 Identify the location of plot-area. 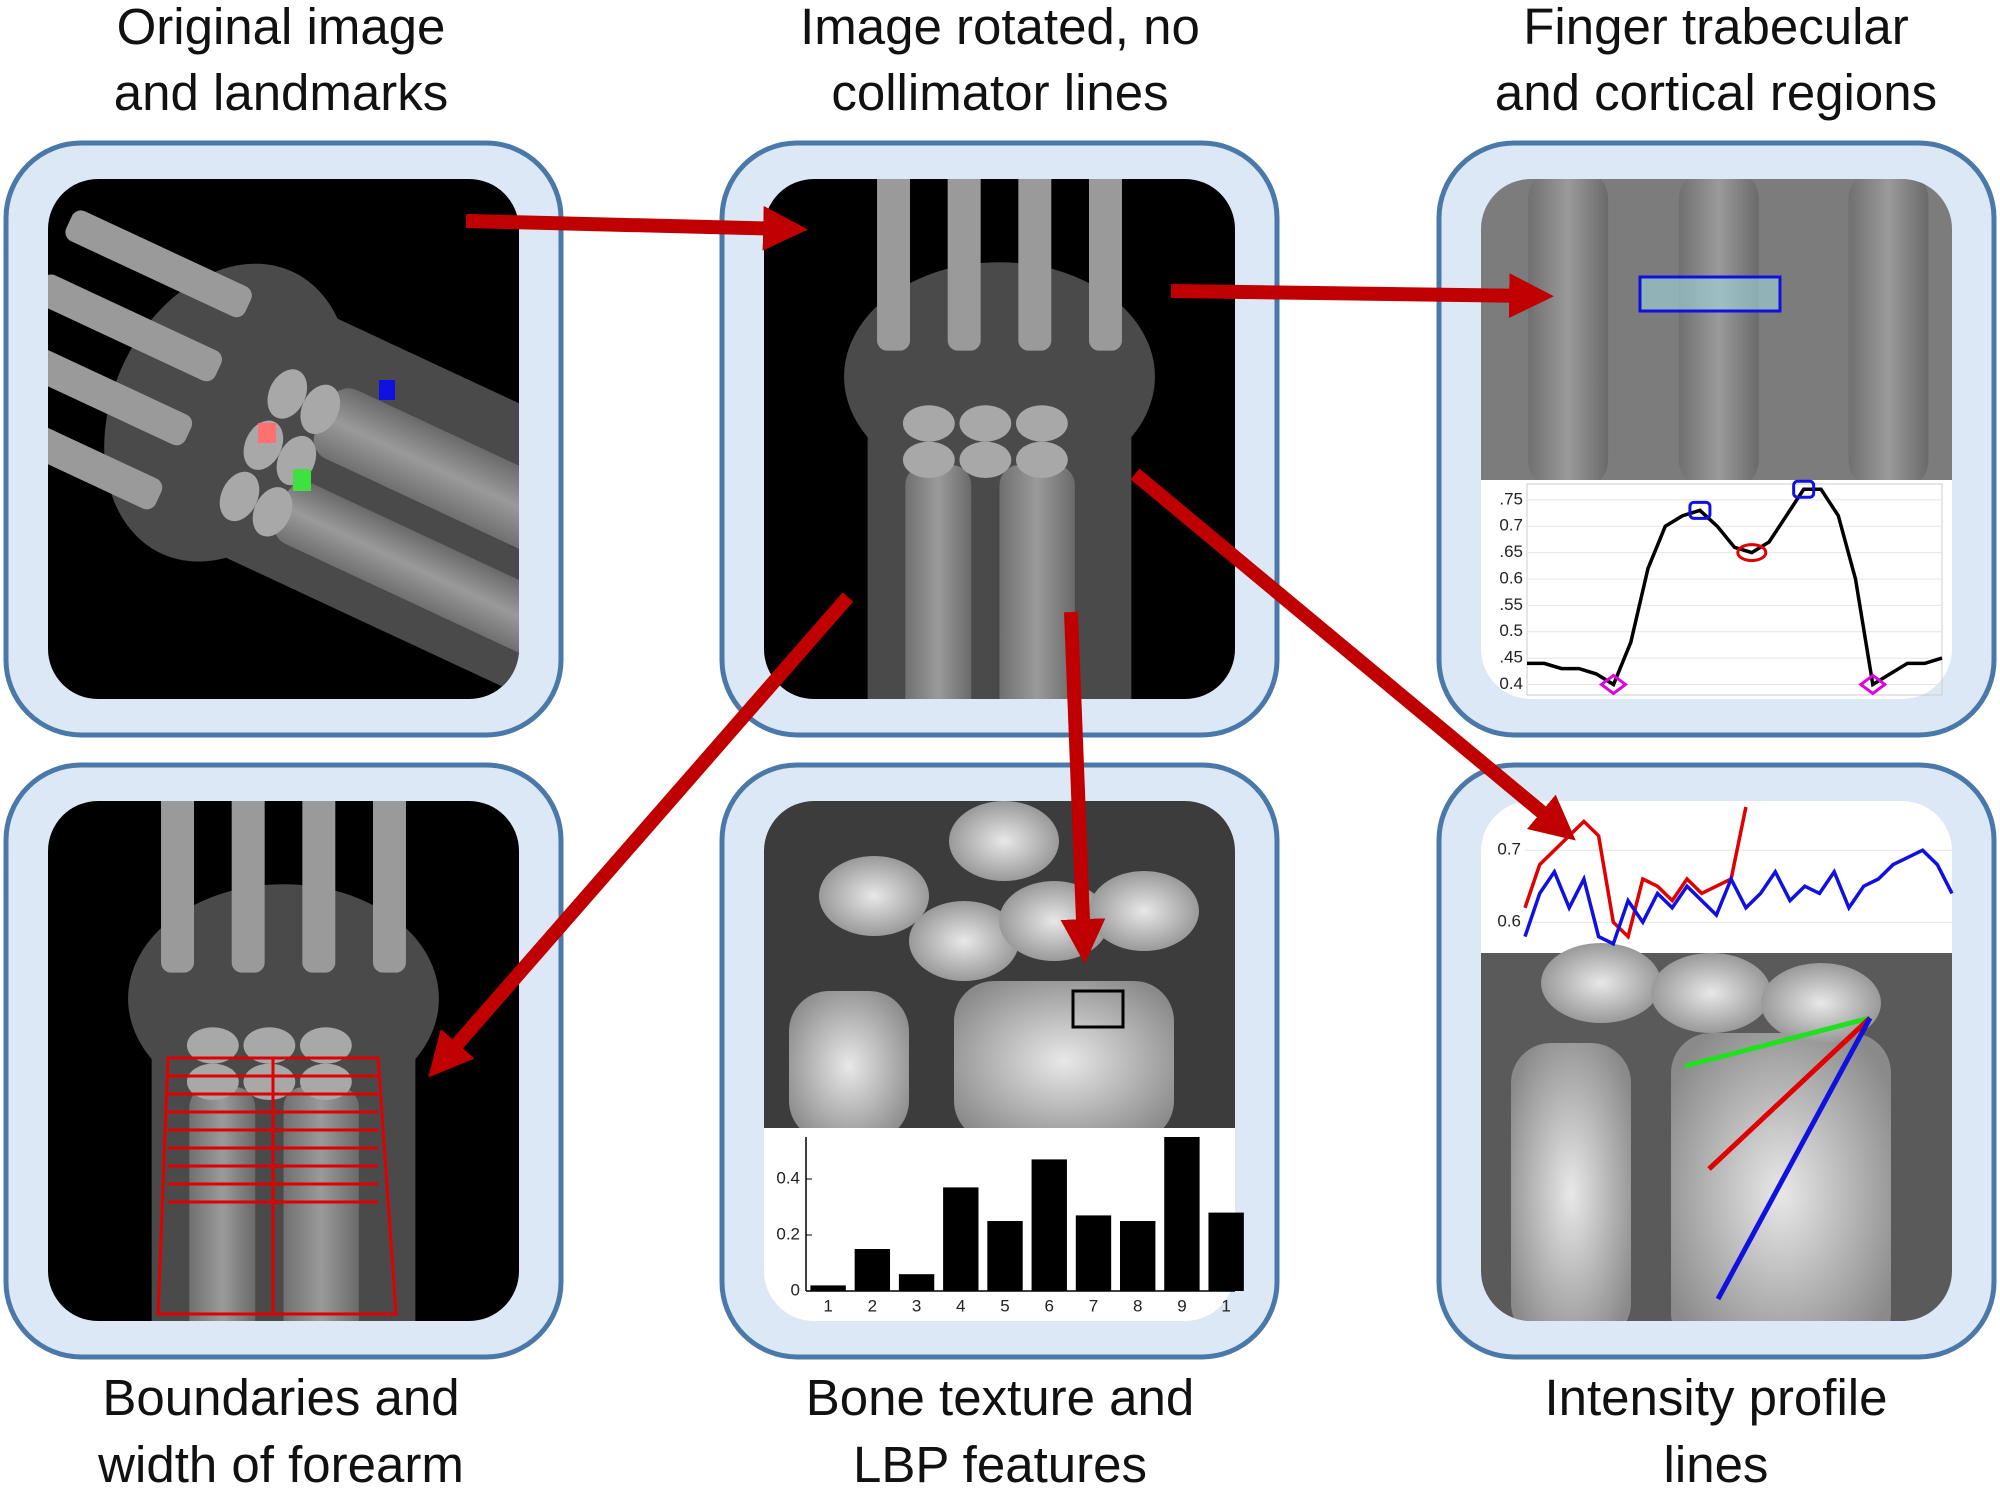
(1734, 589).